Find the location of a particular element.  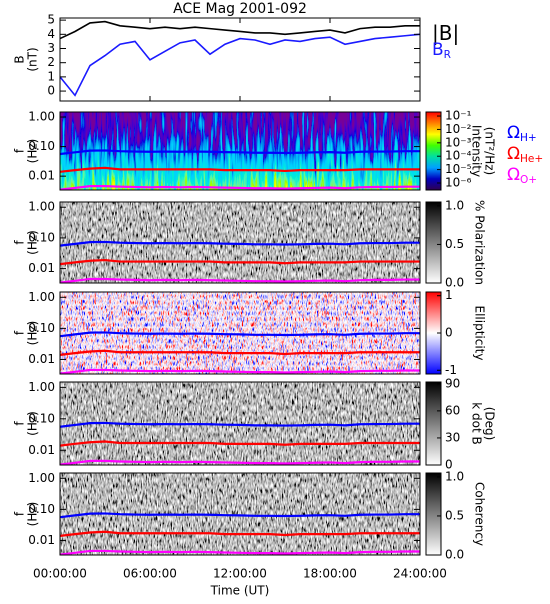

colorbar-label: (nT²/Hz) is located at coordinates (490, 151).